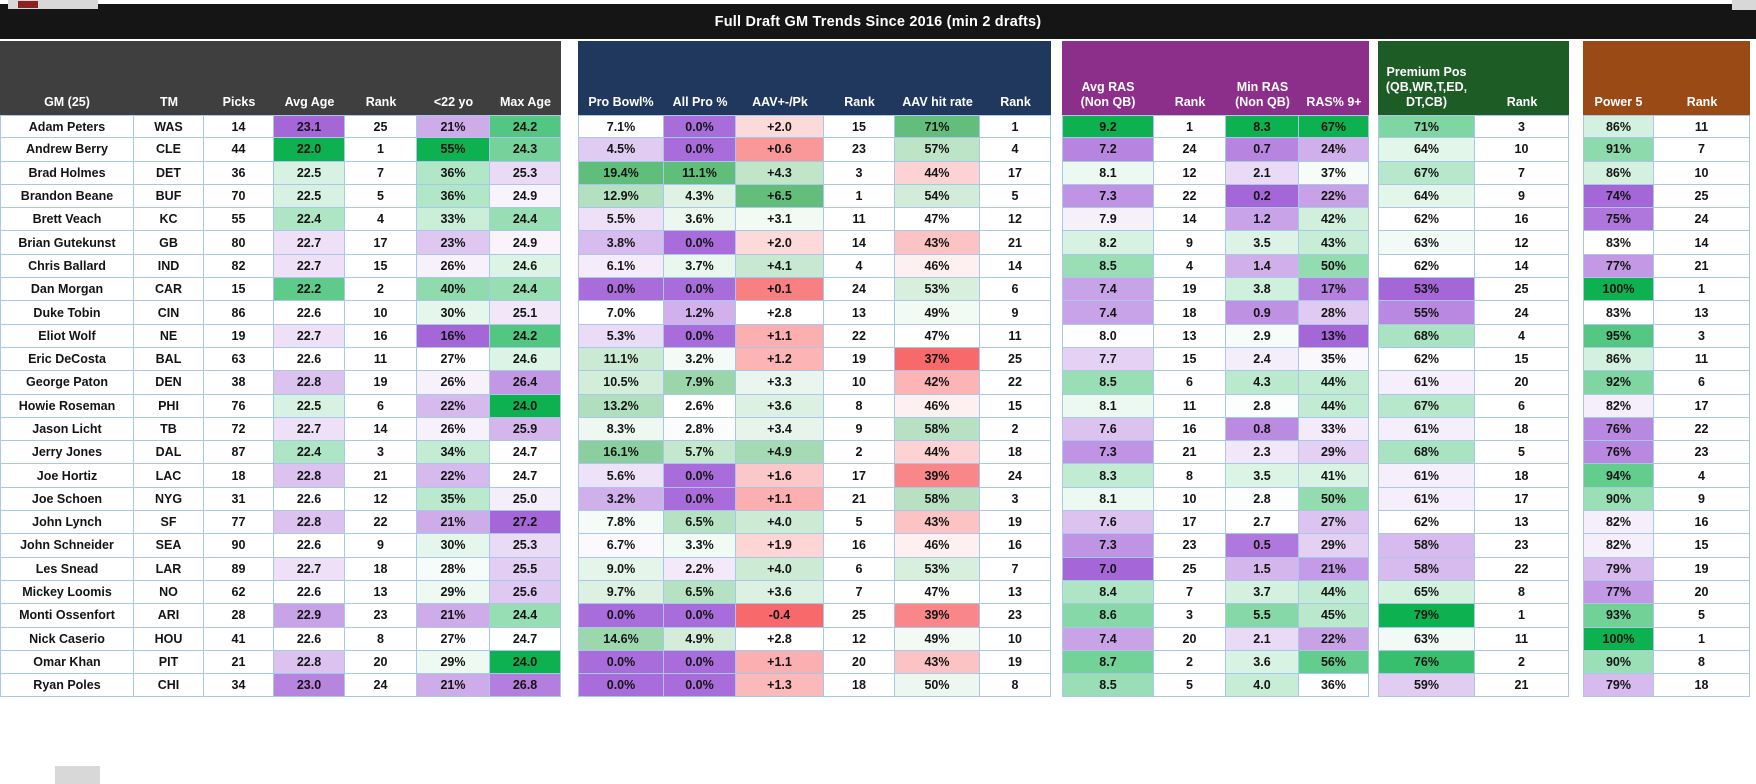  I want to click on cell-avg_ras: 8.6, so click(1108, 616).